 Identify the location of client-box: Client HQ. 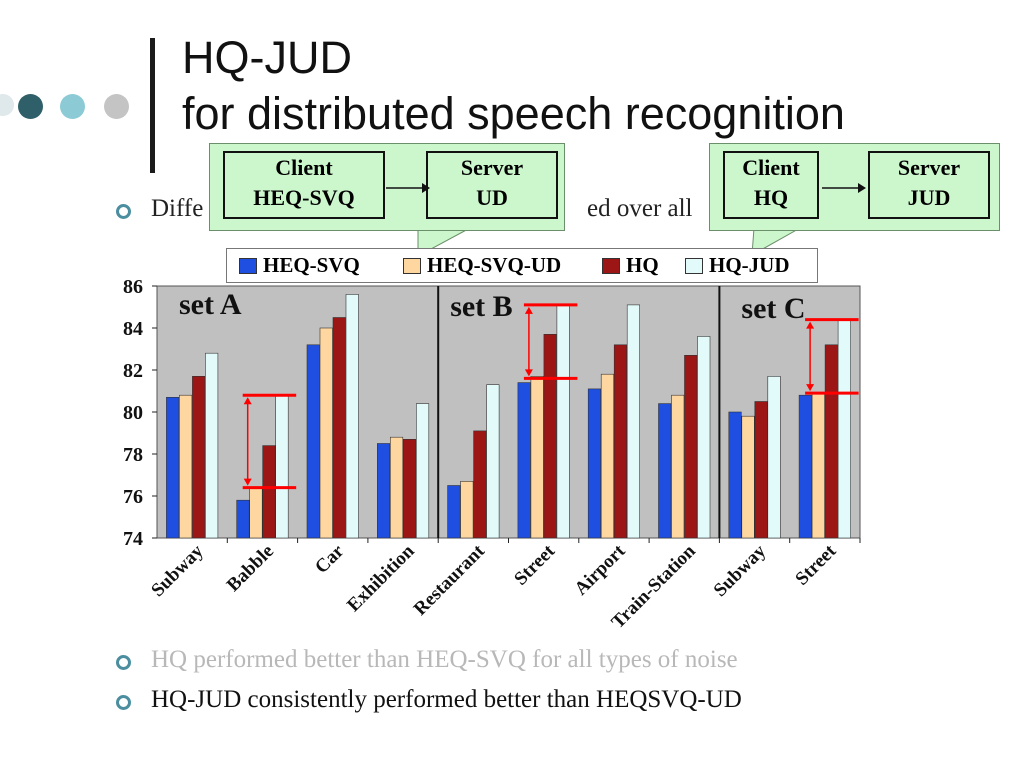
(771, 185).